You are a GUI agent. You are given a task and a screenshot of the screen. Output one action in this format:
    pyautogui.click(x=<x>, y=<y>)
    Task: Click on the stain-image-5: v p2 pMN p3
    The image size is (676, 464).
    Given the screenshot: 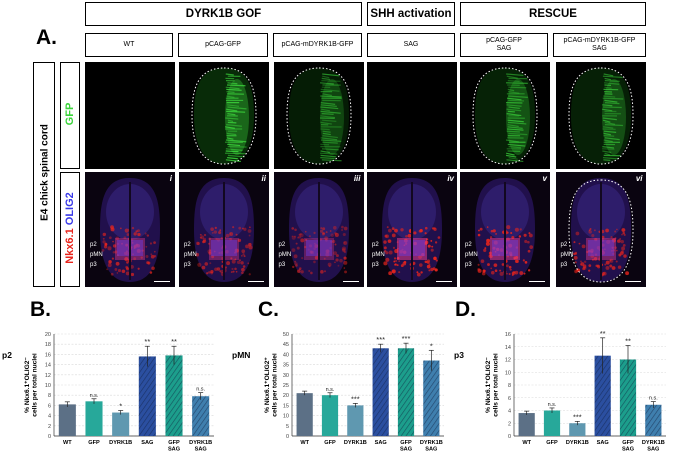 What is the action you would take?
    pyautogui.click(x=505, y=229)
    